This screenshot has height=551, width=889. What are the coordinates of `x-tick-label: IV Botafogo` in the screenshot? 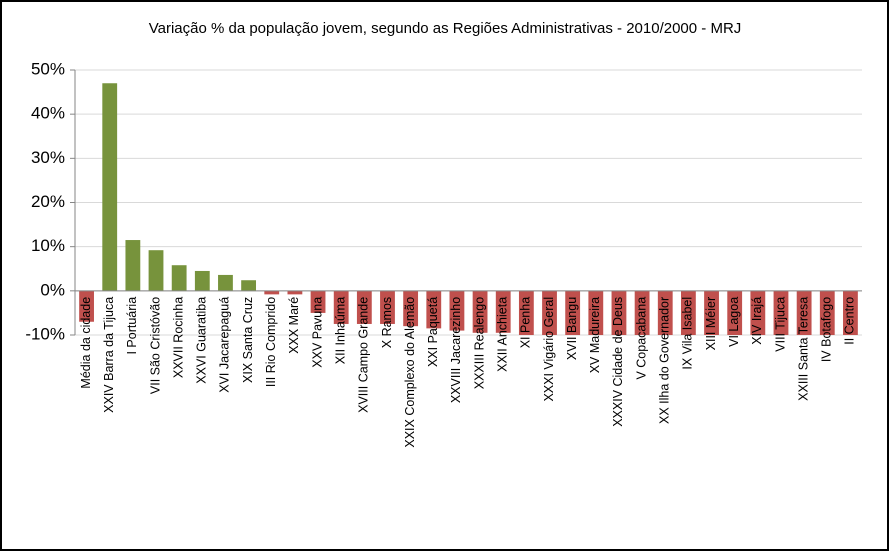 It's located at (827, 329).